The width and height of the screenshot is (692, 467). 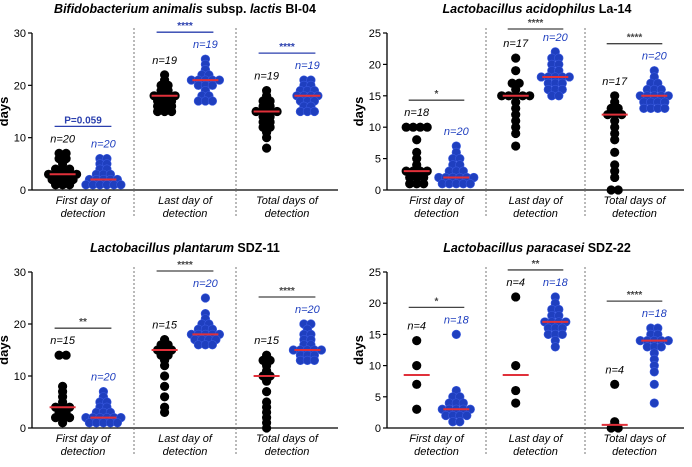 I want to click on category-label: Last day of, so click(x=536, y=439).